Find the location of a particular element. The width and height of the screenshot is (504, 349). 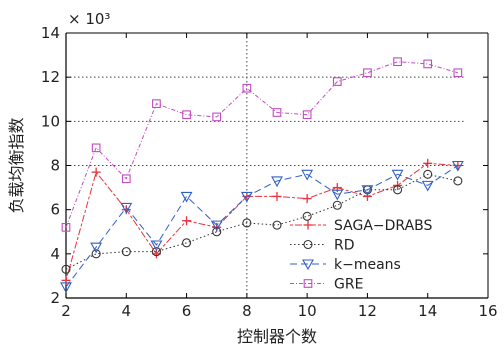

legend-item: GRE is located at coordinates (326, 285).